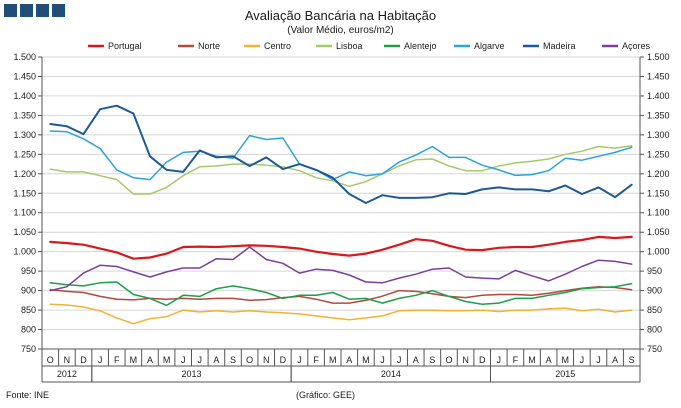 Image resolution: width=681 pixels, height=408 pixels. What do you see at coordinates (658, 232) in the screenshot?
I see `y-tick-label-right: 1.050` at bounding box center [658, 232].